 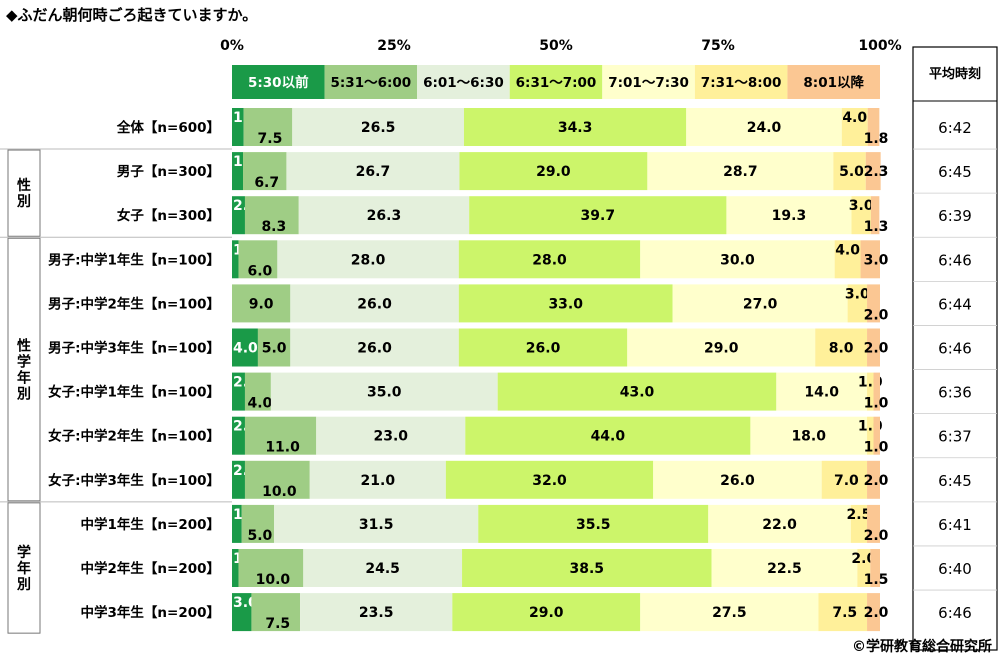 I want to click on data-label: 6.7, so click(x=266, y=183).